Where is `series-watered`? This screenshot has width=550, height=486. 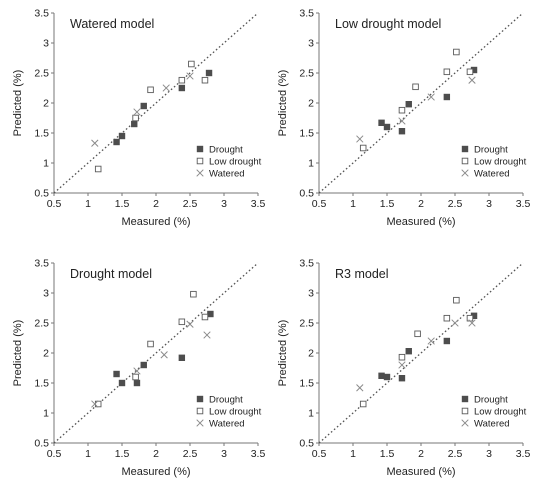
series-watered is located at coordinates (142, 109).